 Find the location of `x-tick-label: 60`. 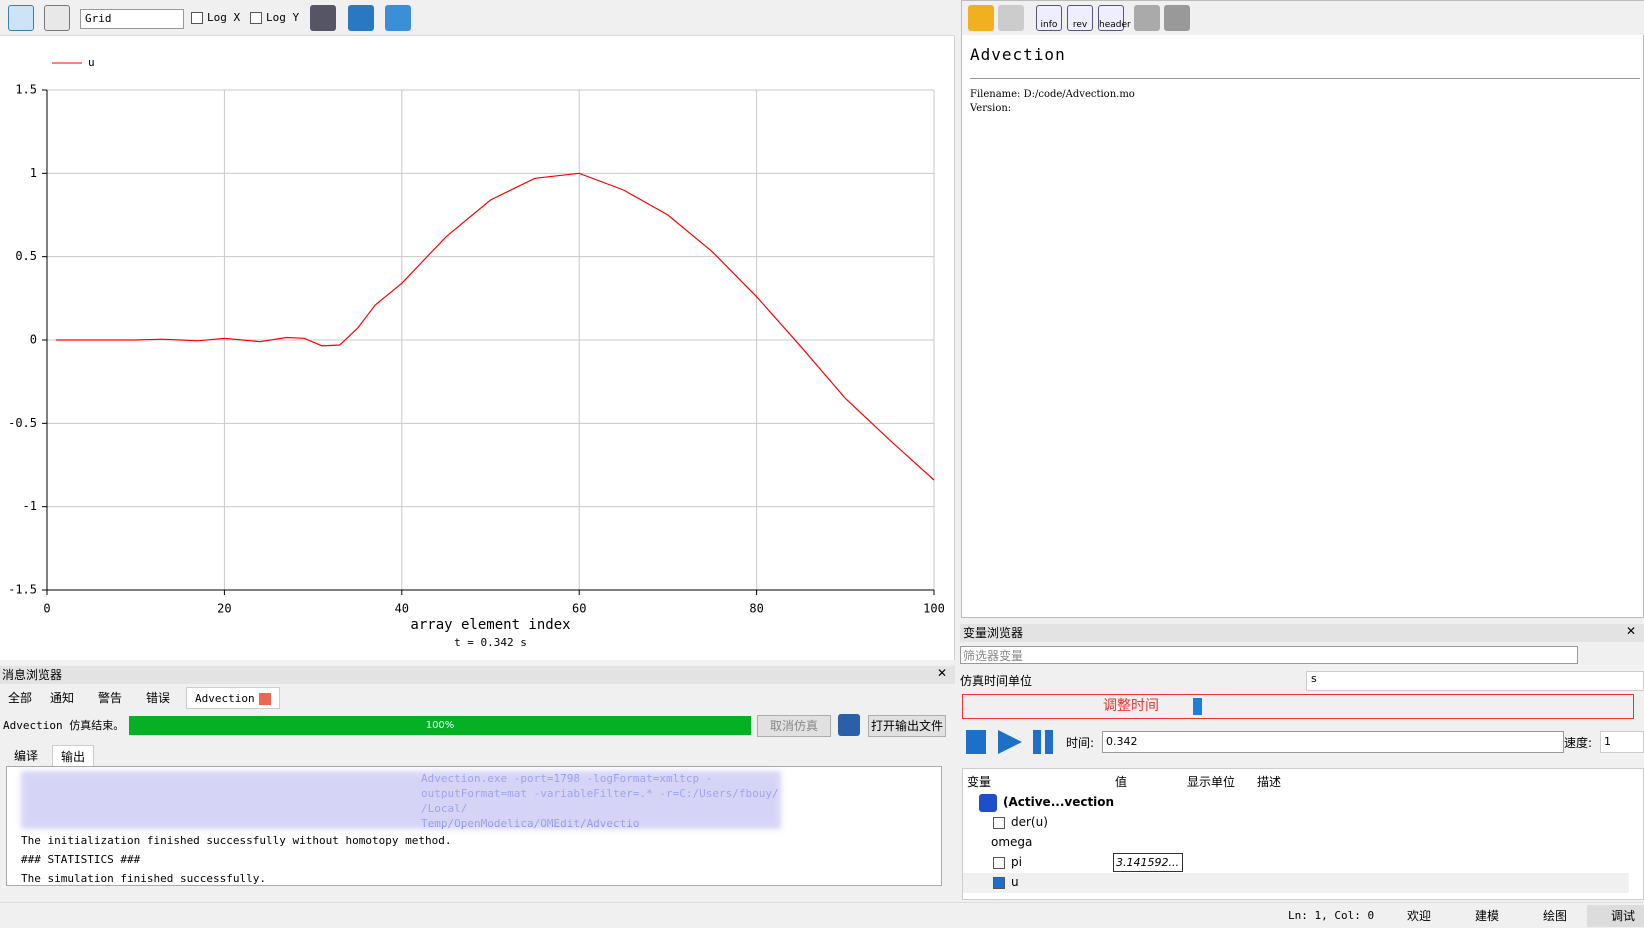

x-tick-label: 60 is located at coordinates (579, 609).